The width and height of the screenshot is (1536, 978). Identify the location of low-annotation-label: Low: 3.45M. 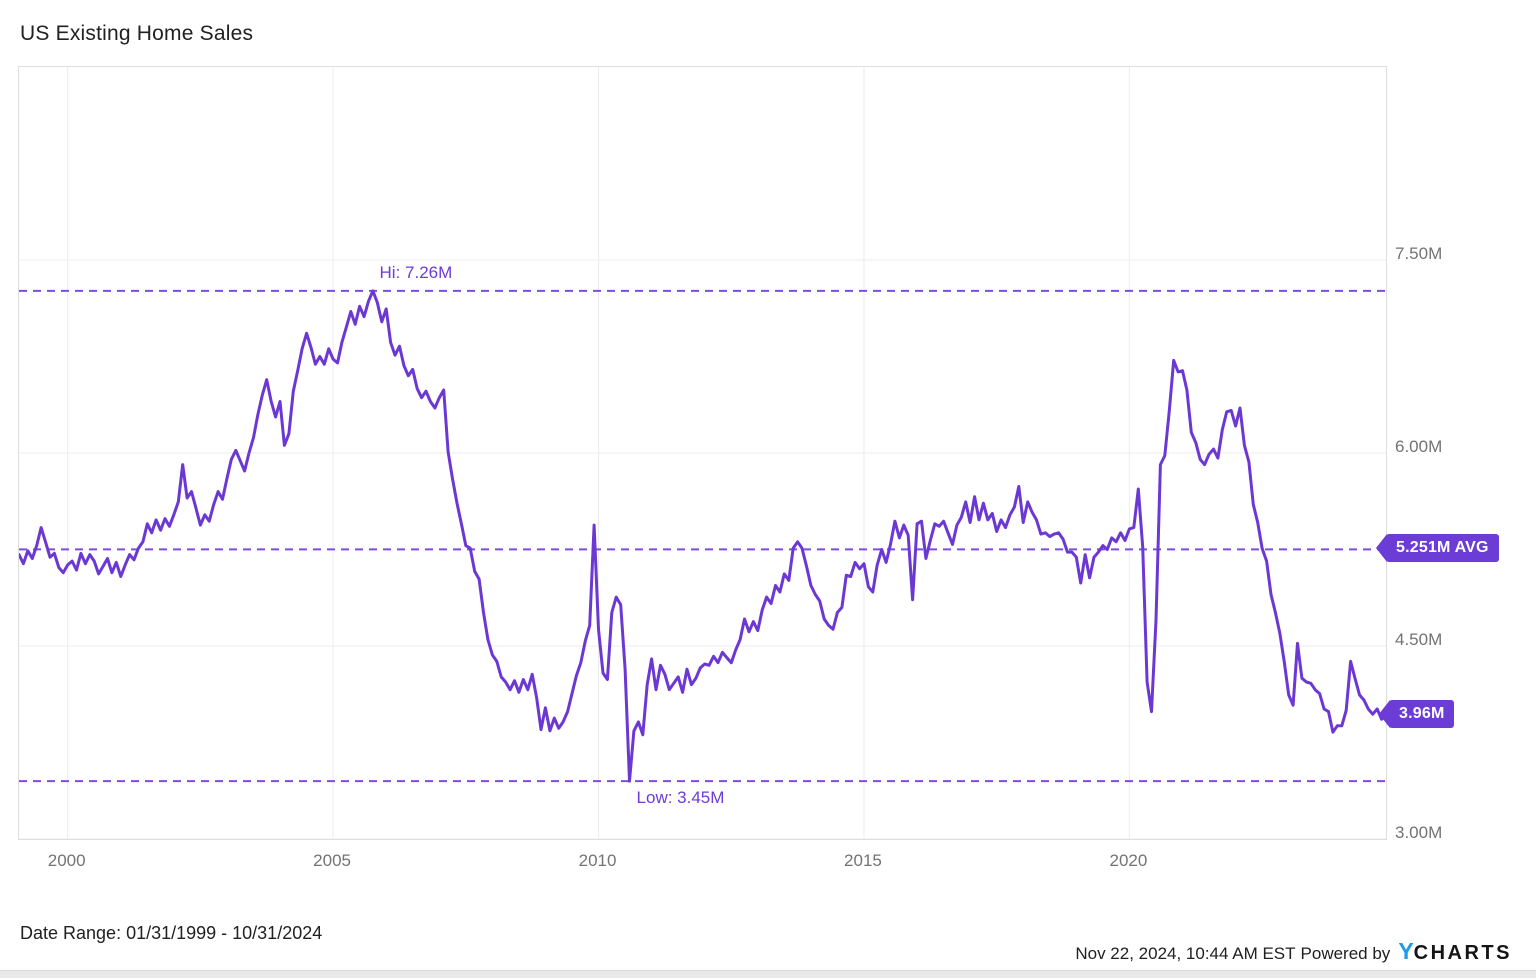
(680, 798).